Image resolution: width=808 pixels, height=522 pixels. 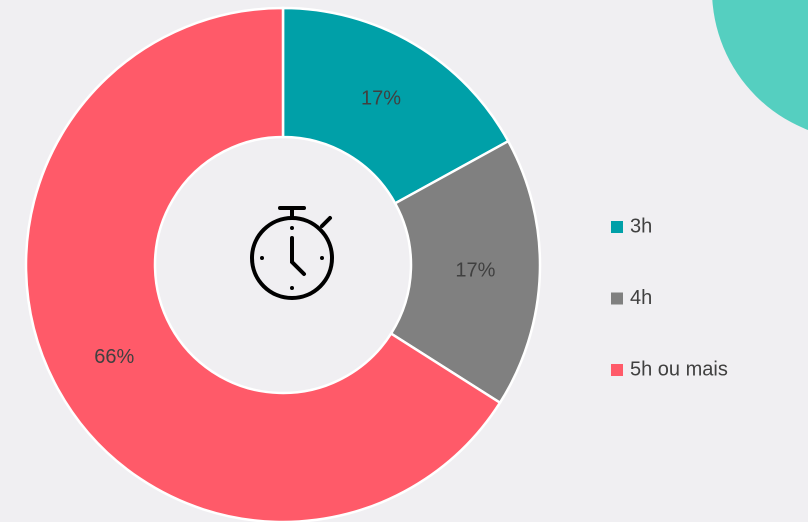 I want to click on legend-label: 5h ou mais, so click(x=679, y=369).